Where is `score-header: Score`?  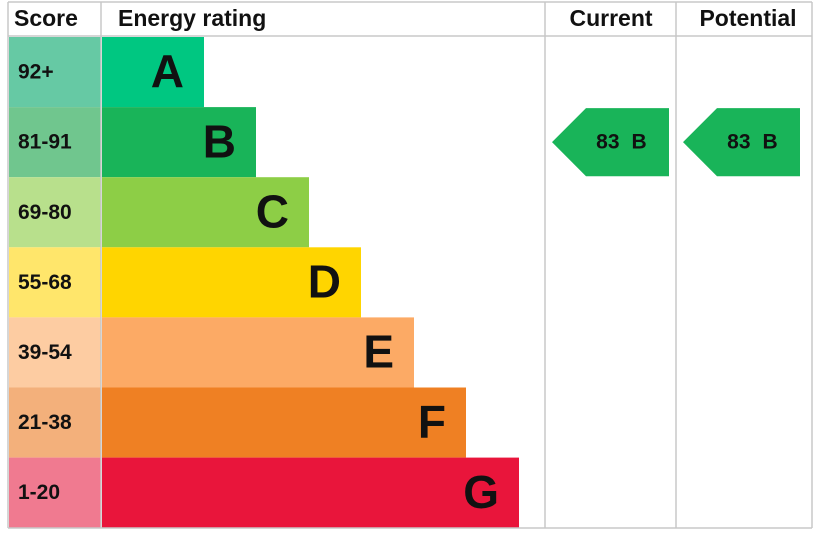
score-header: Score is located at coordinates (46, 18).